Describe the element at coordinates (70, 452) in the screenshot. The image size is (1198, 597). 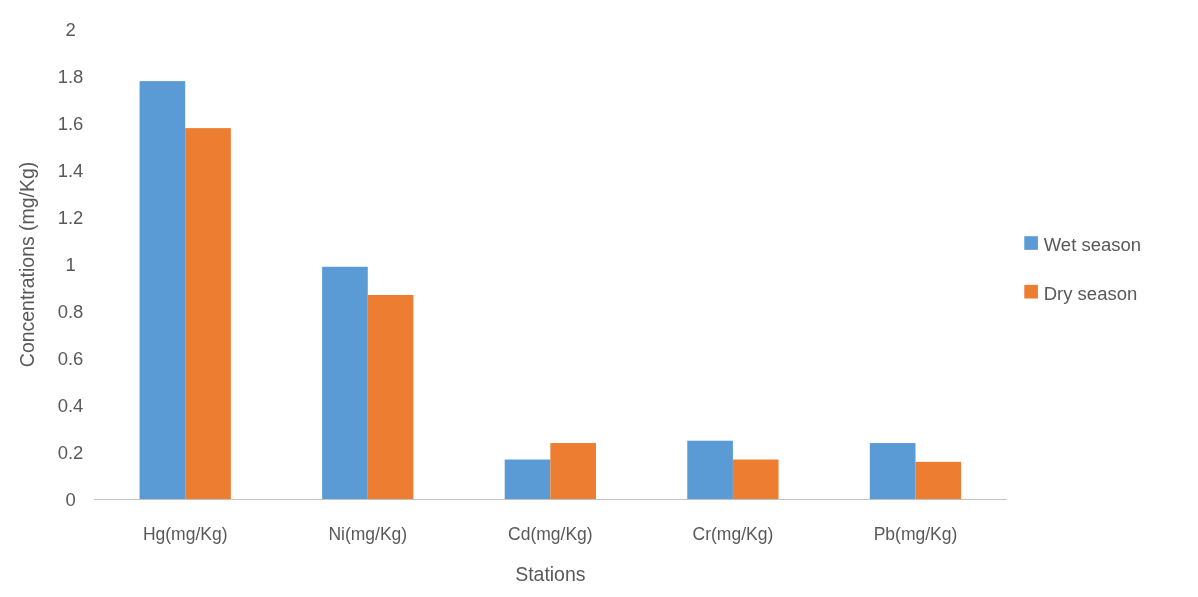
I see `y-tick-label: 0.2` at that location.